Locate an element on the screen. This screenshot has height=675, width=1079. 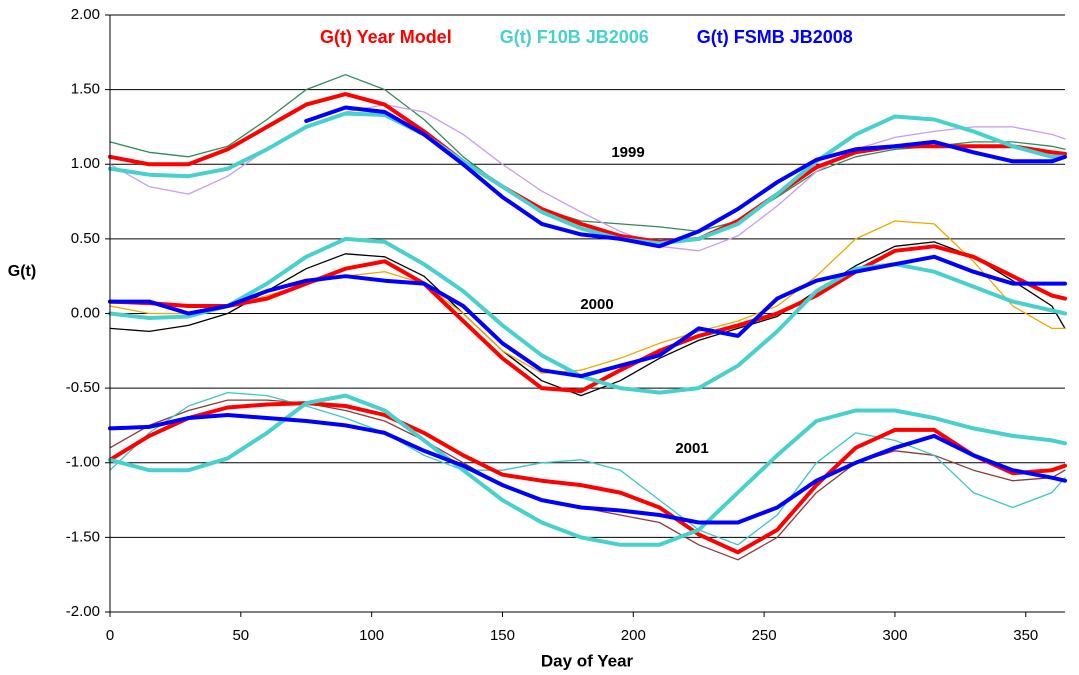
y-tick-label: -1.50 is located at coordinates (83, 536).